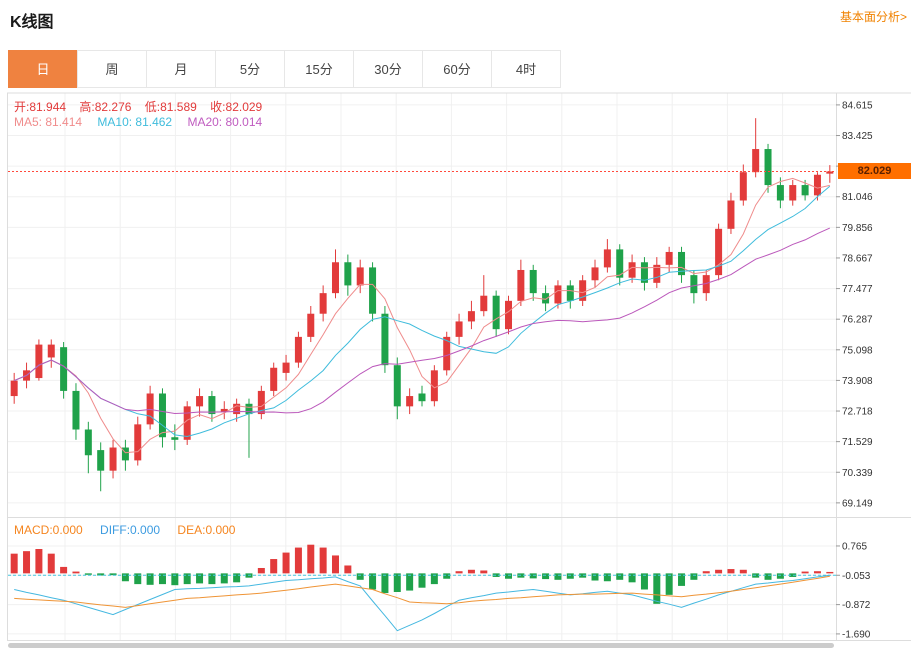  Describe the element at coordinates (856, 634) in the screenshot. I see `svg-text: -1.690` at that location.